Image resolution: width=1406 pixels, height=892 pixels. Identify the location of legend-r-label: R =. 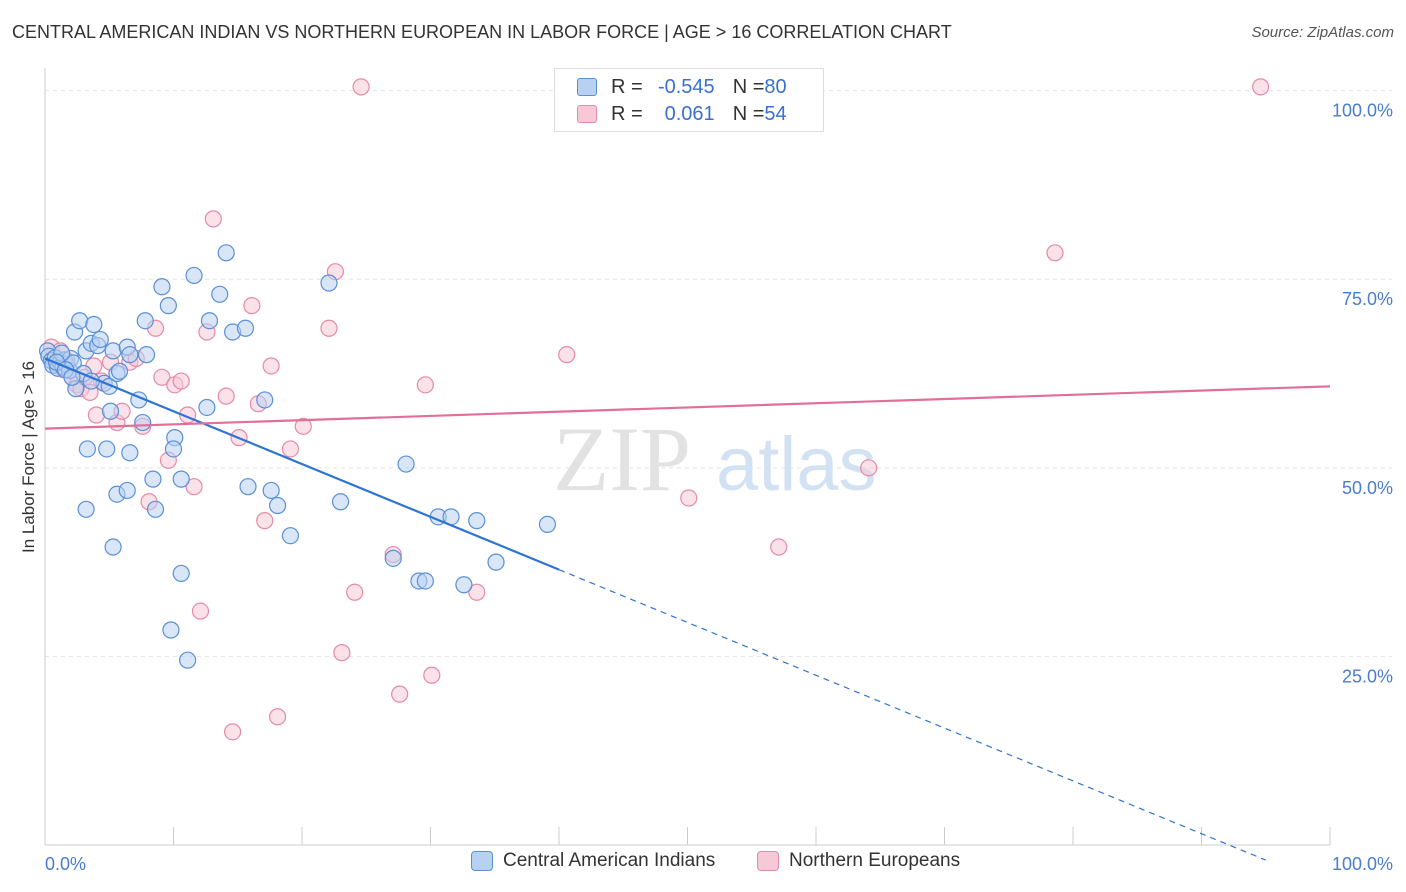
(627, 113).